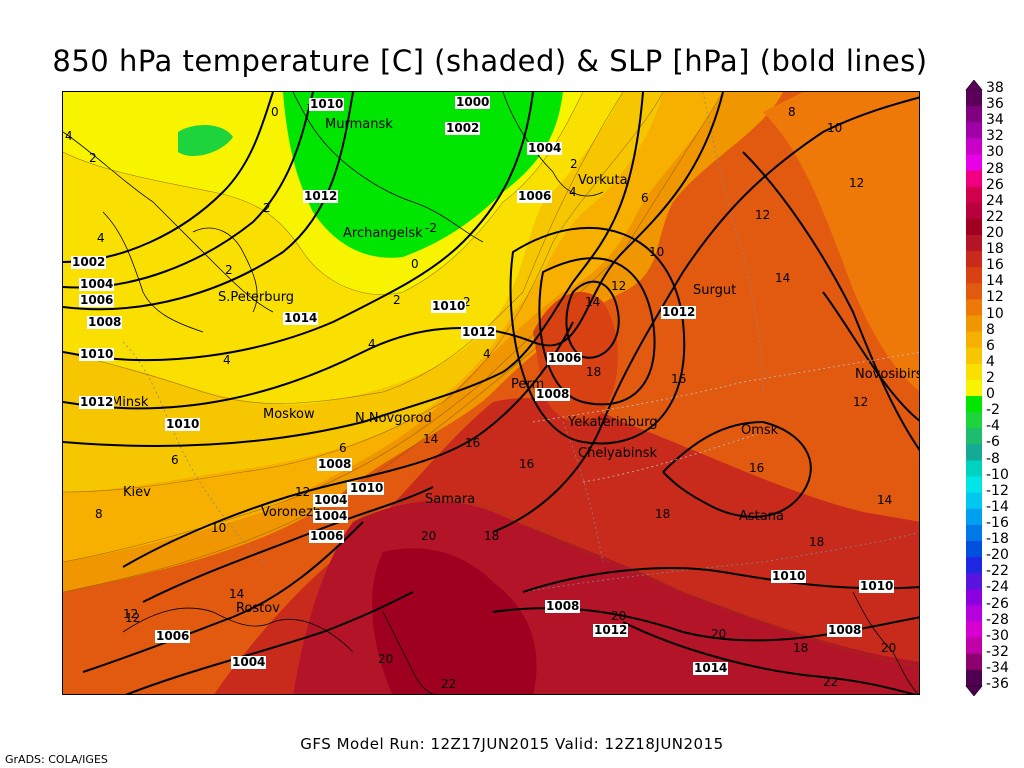 The height and width of the screenshot is (768, 1024). Describe the element at coordinates (450, 499) in the screenshot. I see `city-label: Samara` at that location.